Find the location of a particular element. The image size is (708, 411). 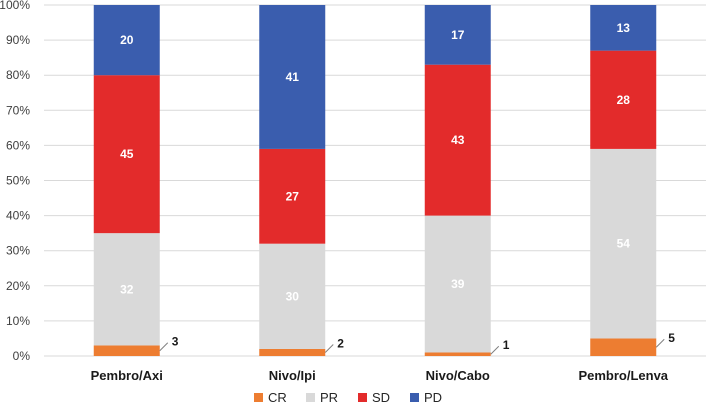

data-label-pr: 39 is located at coordinates (458, 284).